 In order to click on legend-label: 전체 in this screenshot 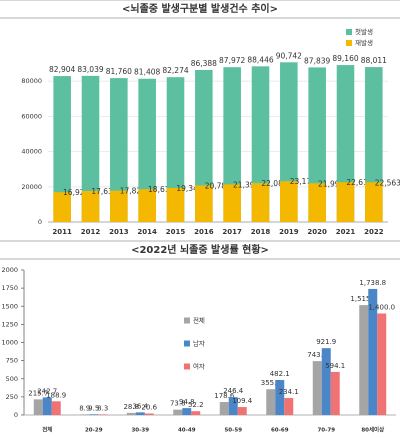, I will do `click(199, 320)`.